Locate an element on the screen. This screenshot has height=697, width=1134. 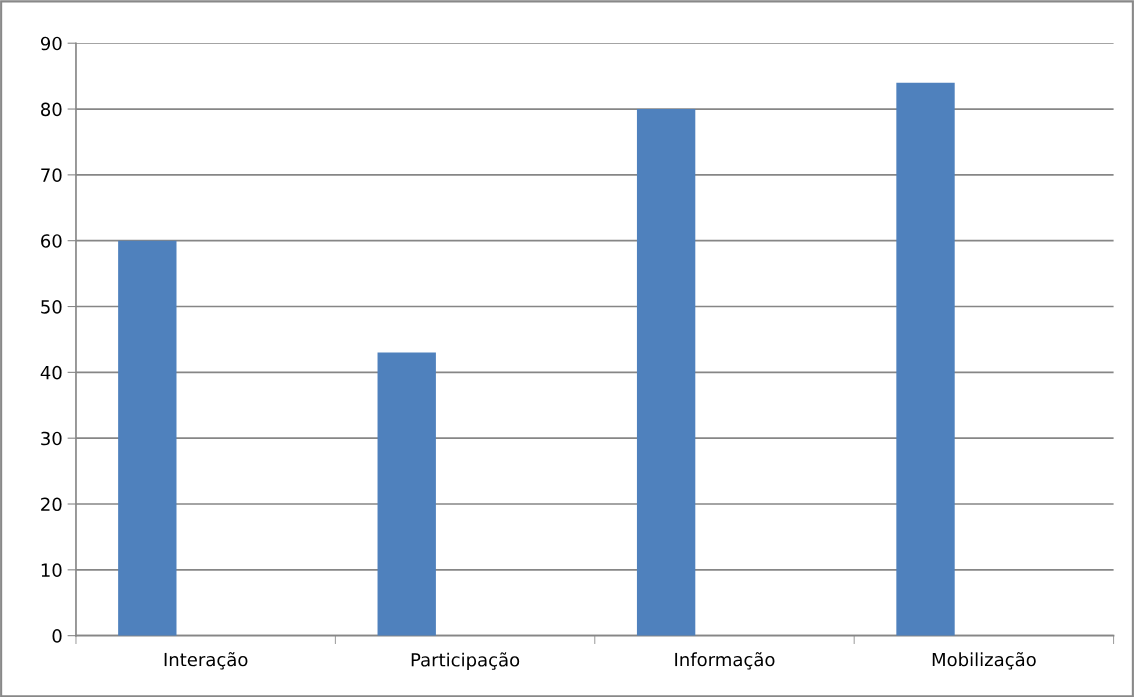
x-tick-label: Informação is located at coordinates (725, 661).